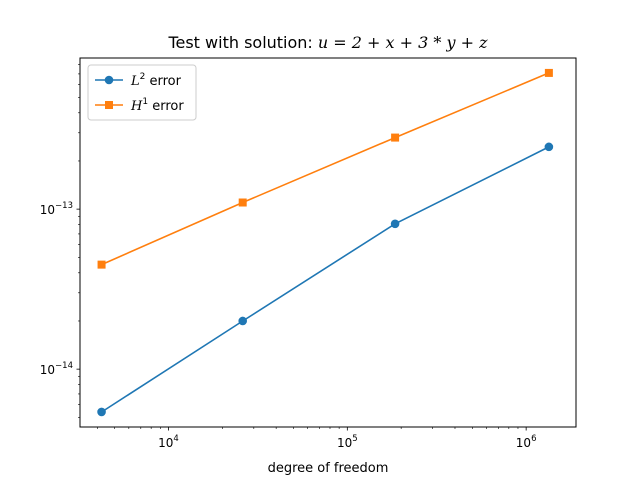  I want to click on legend-label: H1 error, so click(157, 105).